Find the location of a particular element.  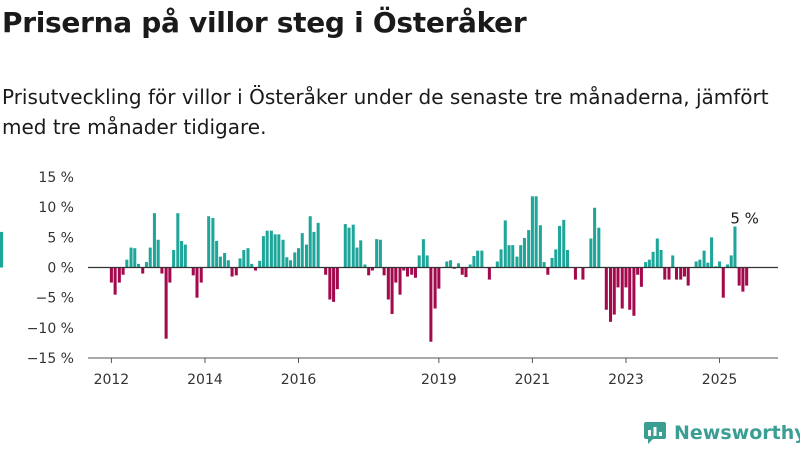

y-axis: 15 % 10 % 5 % 0 % −5 % −10 % −15 % is located at coordinates (50, 268).